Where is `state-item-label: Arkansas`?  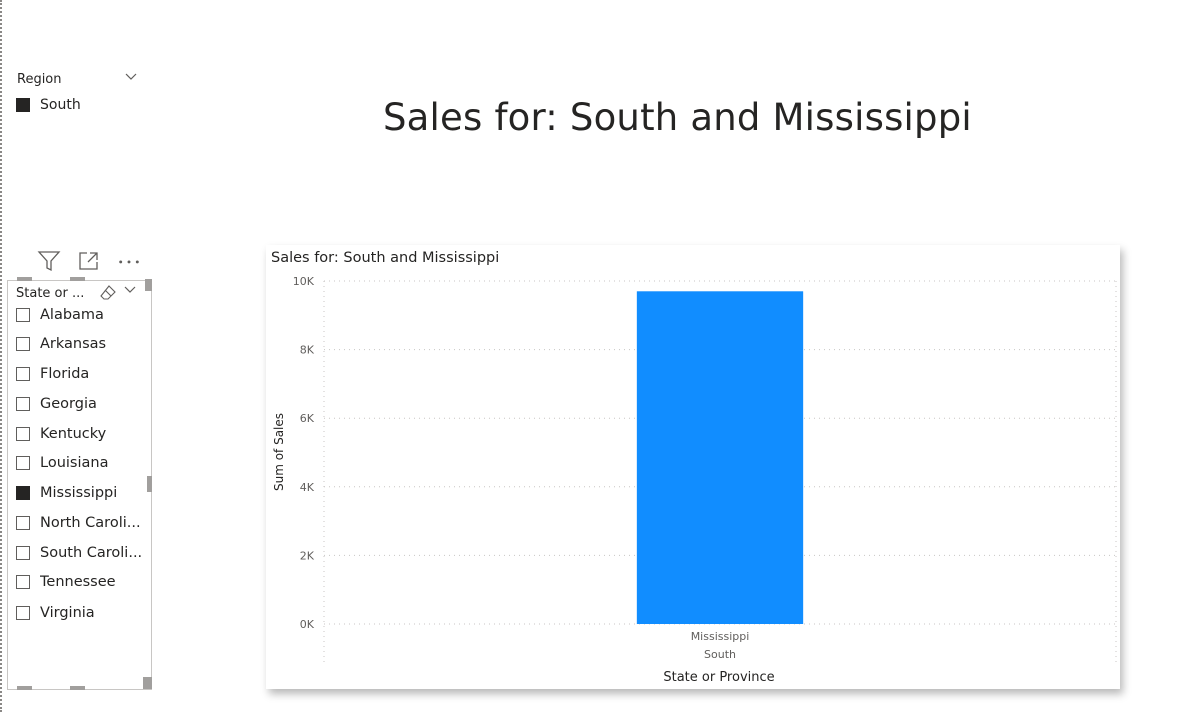 state-item-label: Arkansas is located at coordinates (73, 344).